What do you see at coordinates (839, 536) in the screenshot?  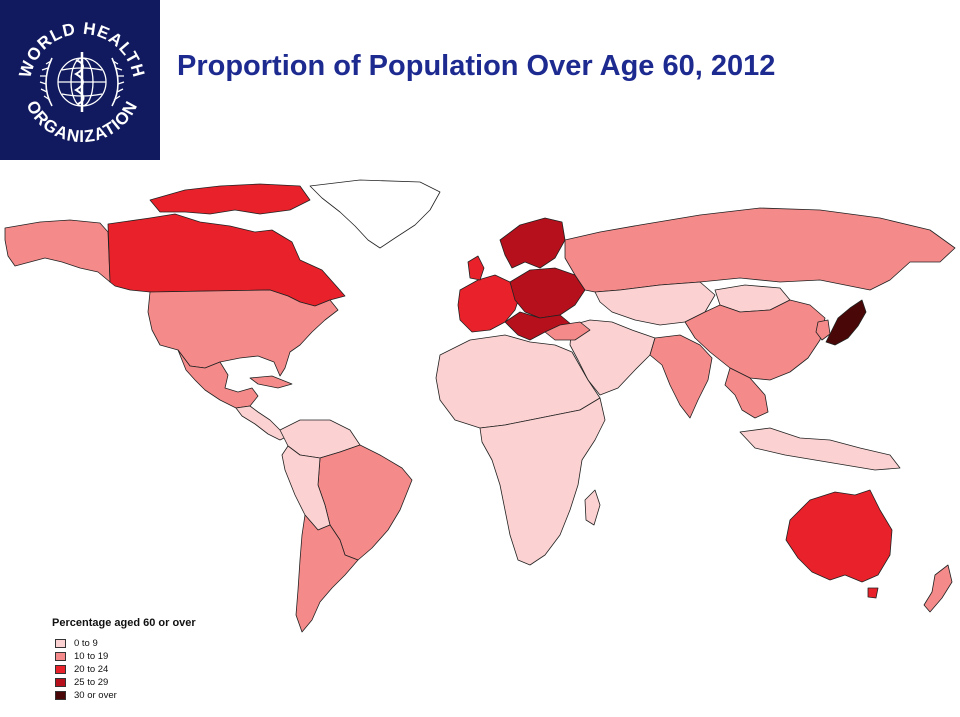 I see `region-australia` at bounding box center [839, 536].